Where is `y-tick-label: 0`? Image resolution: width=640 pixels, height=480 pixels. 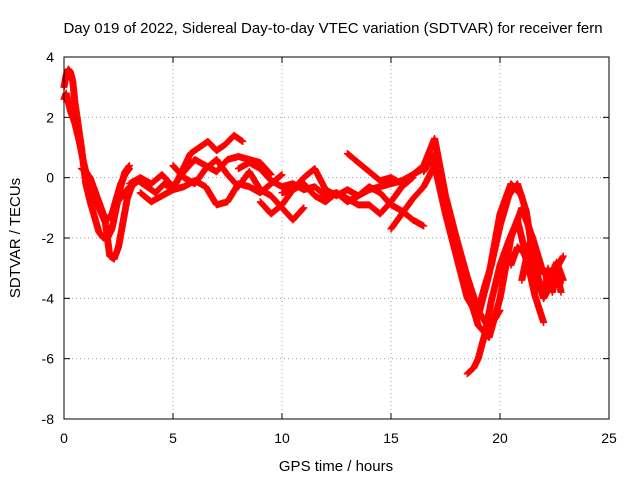
y-tick-label: 0 is located at coordinates (50, 178).